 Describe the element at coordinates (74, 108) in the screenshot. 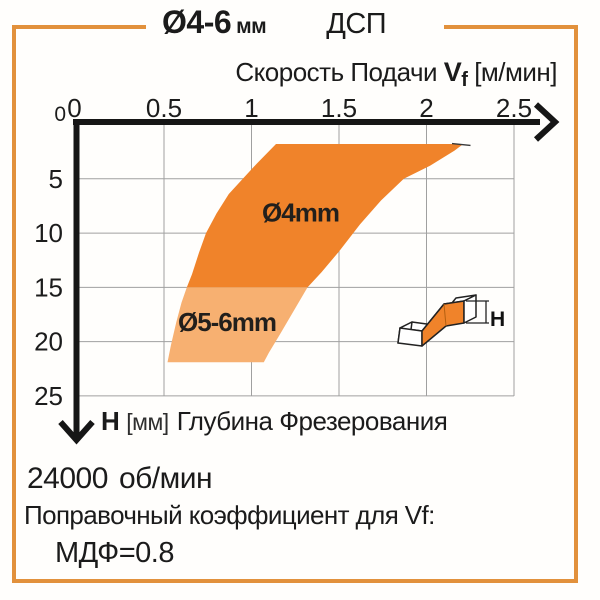

I see `x-tick-label: 0` at that location.